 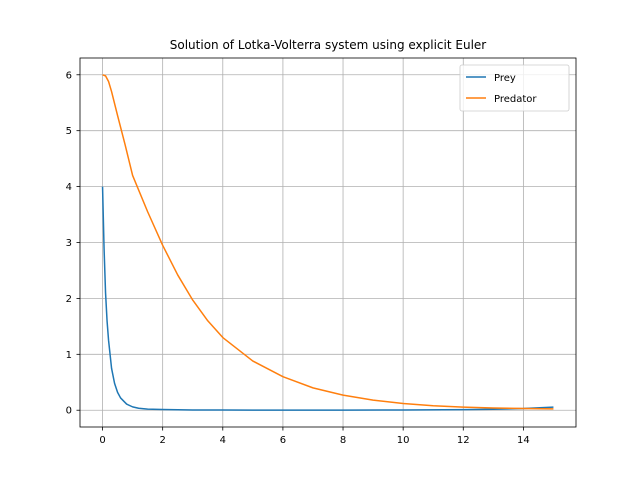 What do you see at coordinates (515, 99) in the screenshot?
I see `legend-label-predator: Predator` at bounding box center [515, 99].